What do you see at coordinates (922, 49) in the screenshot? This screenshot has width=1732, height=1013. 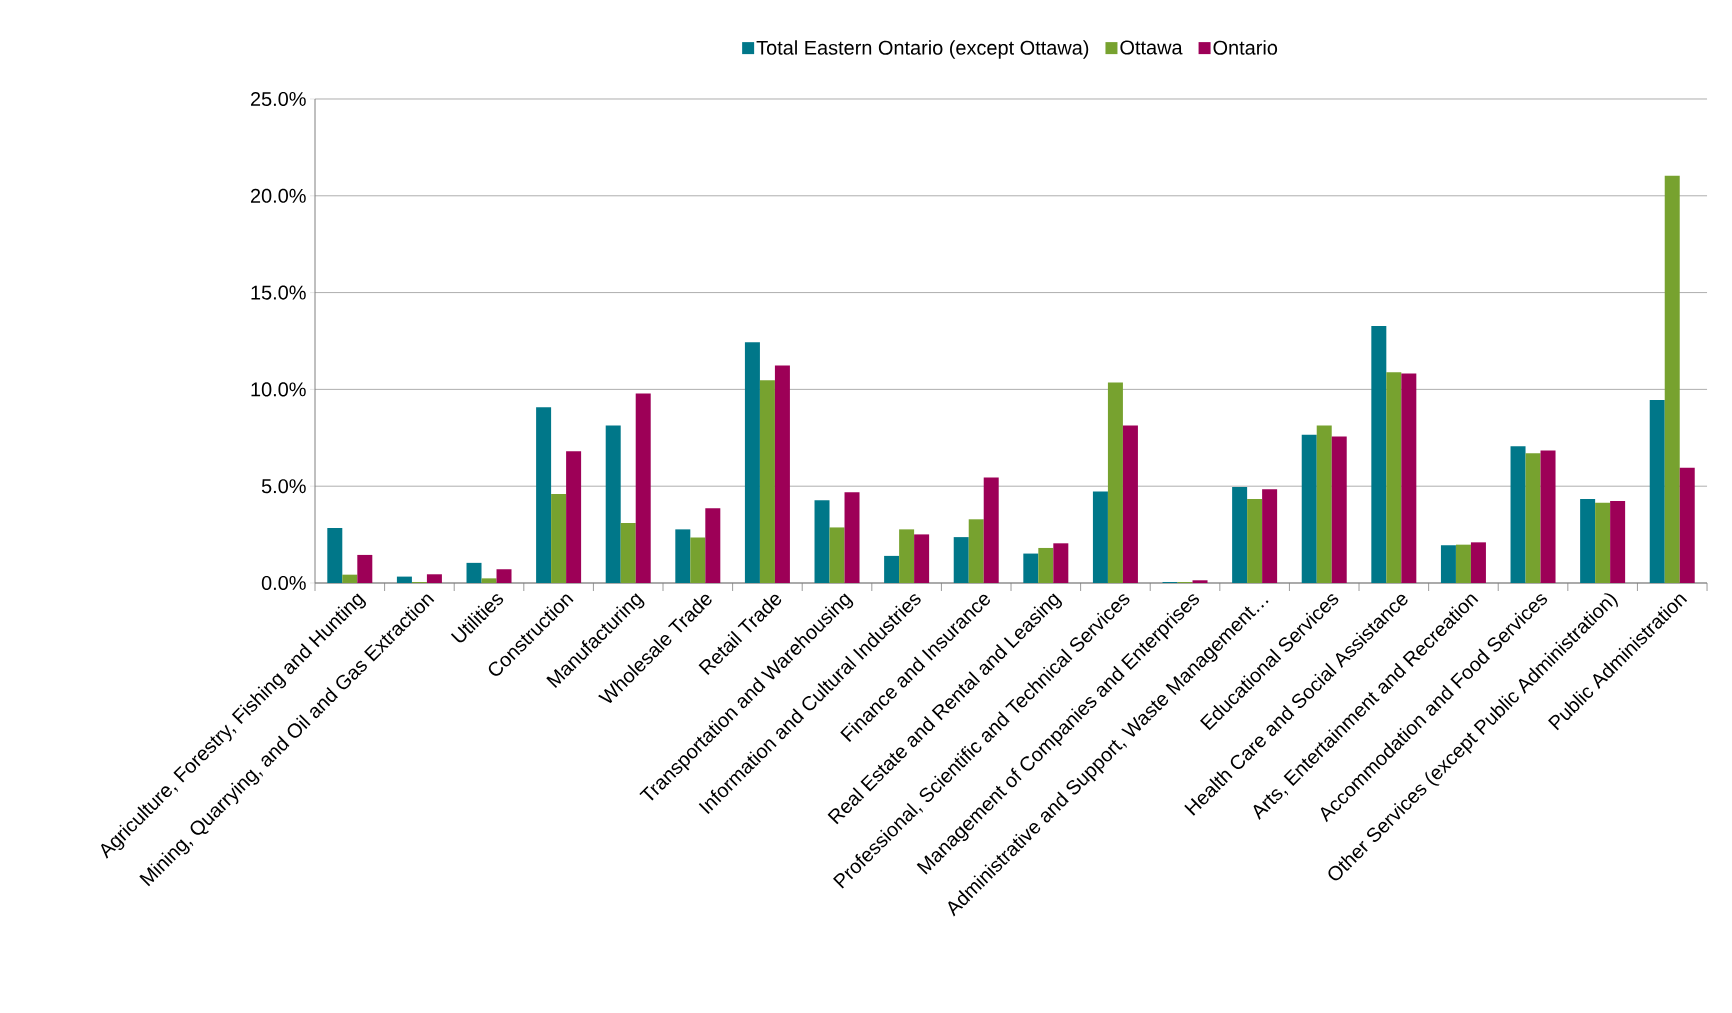 I see `legend-label: Total Eastern Ontario (except Ottawa)` at bounding box center [922, 49].